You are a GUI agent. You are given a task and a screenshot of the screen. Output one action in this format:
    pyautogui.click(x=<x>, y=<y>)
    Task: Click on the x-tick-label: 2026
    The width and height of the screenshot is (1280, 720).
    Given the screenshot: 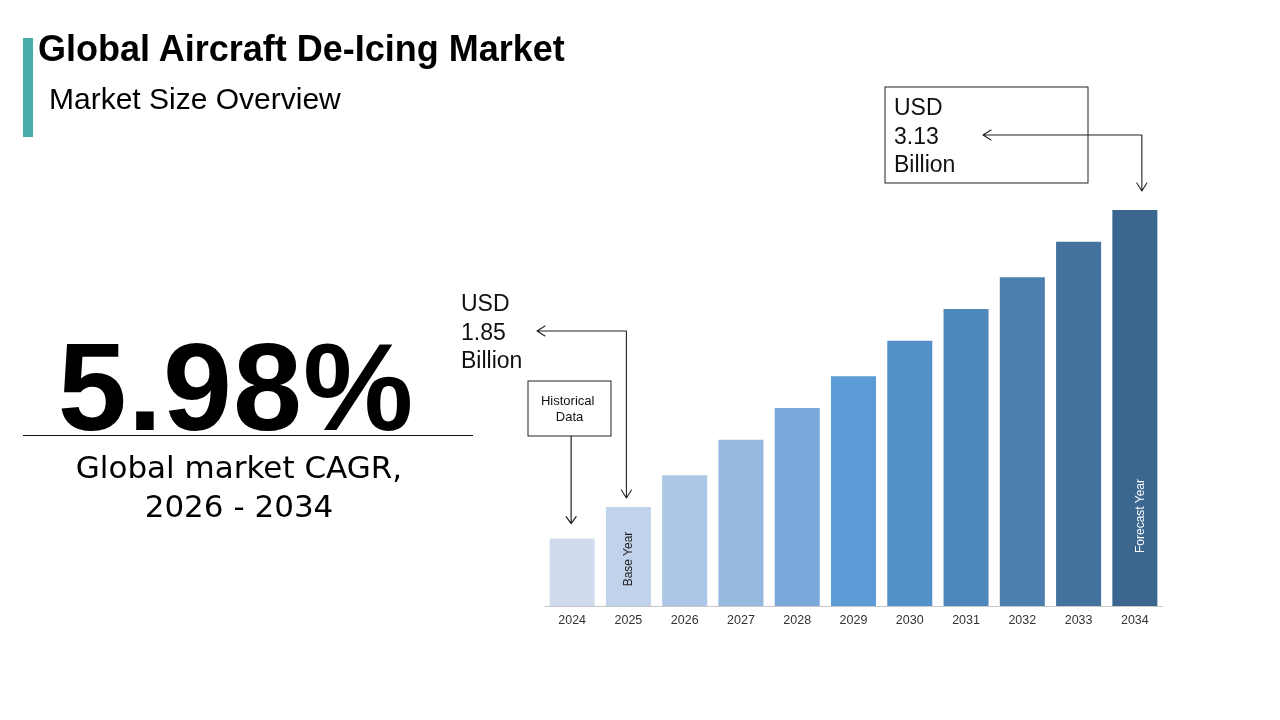 What is the action you would take?
    pyautogui.click(x=684, y=619)
    